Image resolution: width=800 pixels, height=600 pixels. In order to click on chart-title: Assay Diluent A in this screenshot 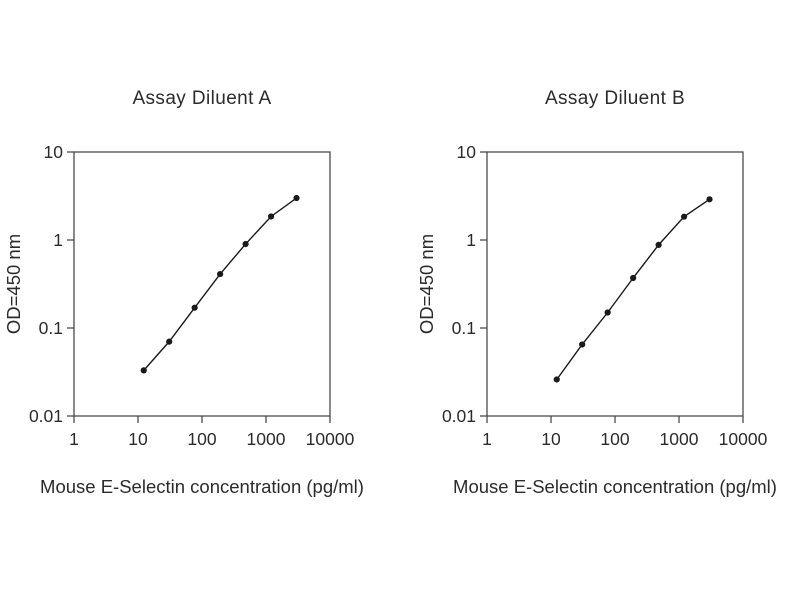, I will do `click(202, 98)`.